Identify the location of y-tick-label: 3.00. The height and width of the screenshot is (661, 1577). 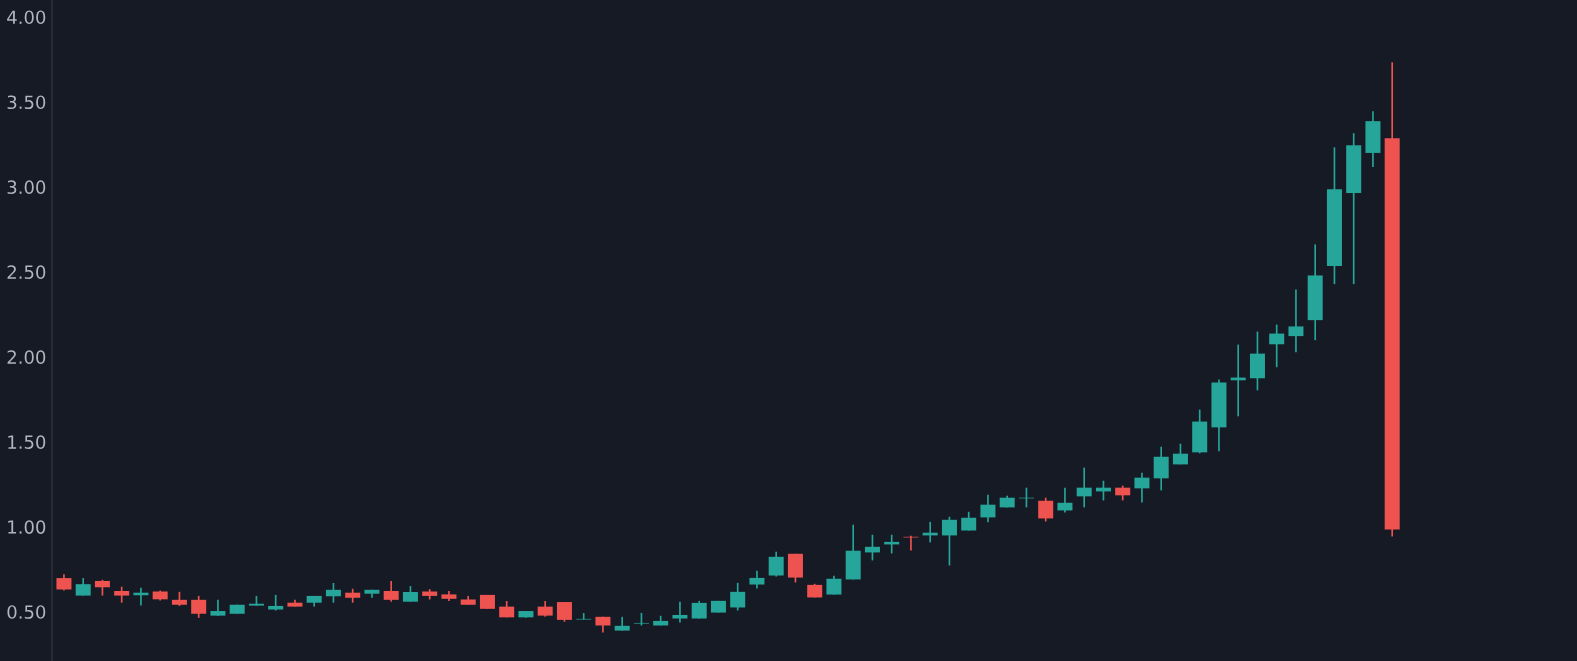
(26, 187).